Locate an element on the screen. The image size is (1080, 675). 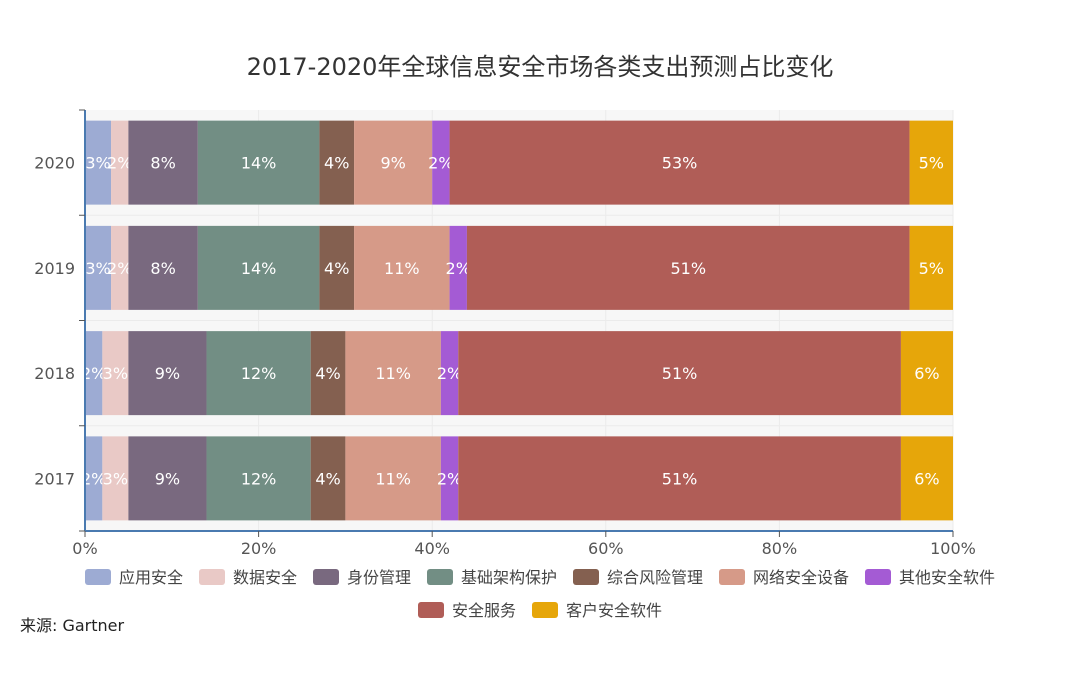
y-tick-label: 2020 is located at coordinates (54, 163).